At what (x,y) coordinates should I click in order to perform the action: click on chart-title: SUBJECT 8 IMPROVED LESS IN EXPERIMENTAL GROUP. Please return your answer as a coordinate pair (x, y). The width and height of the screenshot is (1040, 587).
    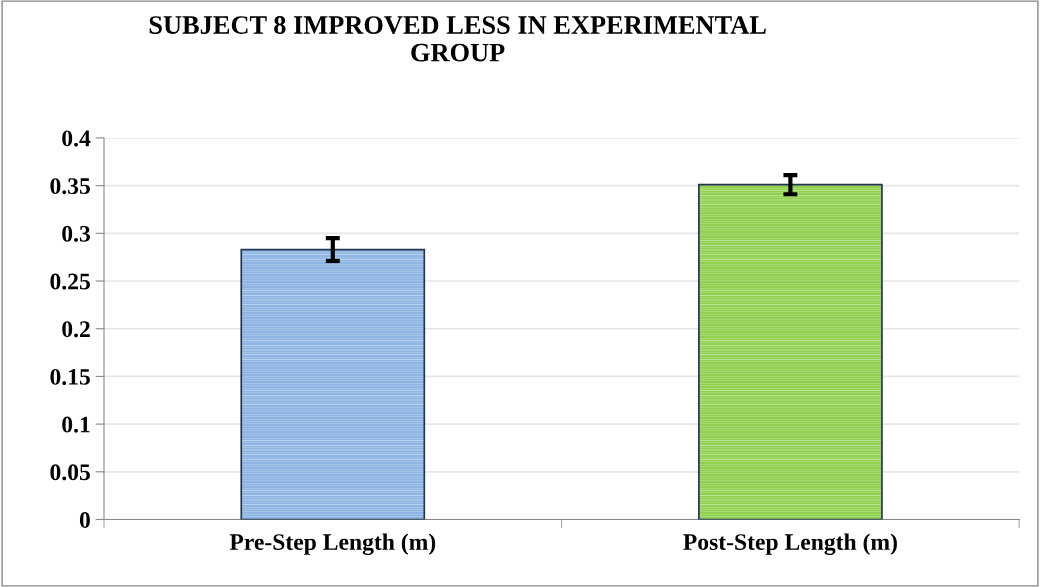
    Looking at the image, I should click on (457, 39).